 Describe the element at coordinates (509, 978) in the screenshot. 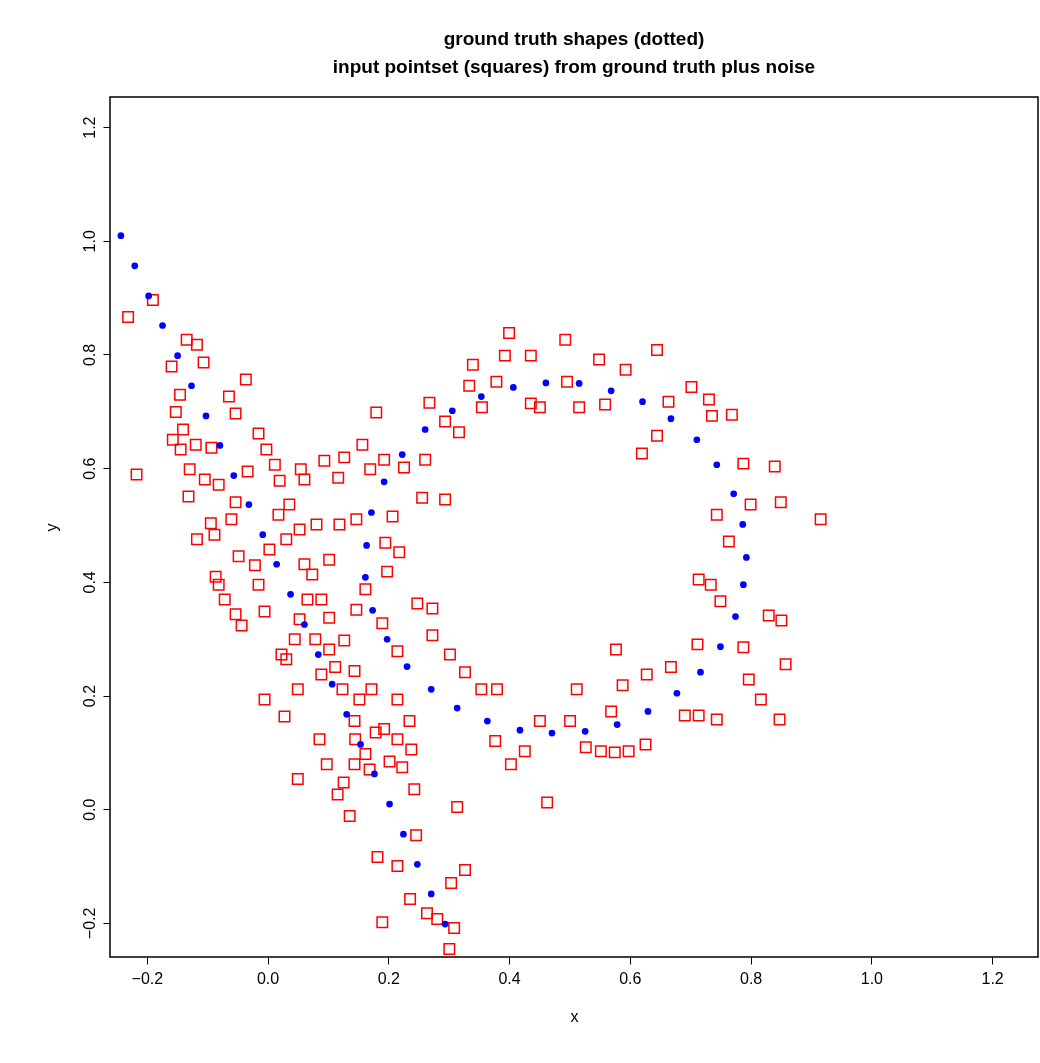

I see `x-tick-label: 0.4` at that location.